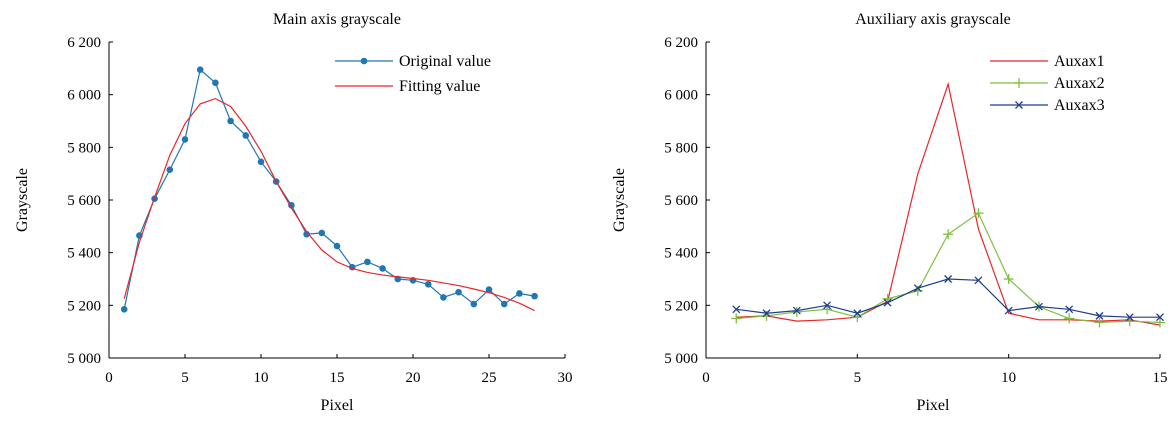  What do you see at coordinates (337, 378) in the screenshot?
I see `x-tick-label: 15` at bounding box center [337, 378].